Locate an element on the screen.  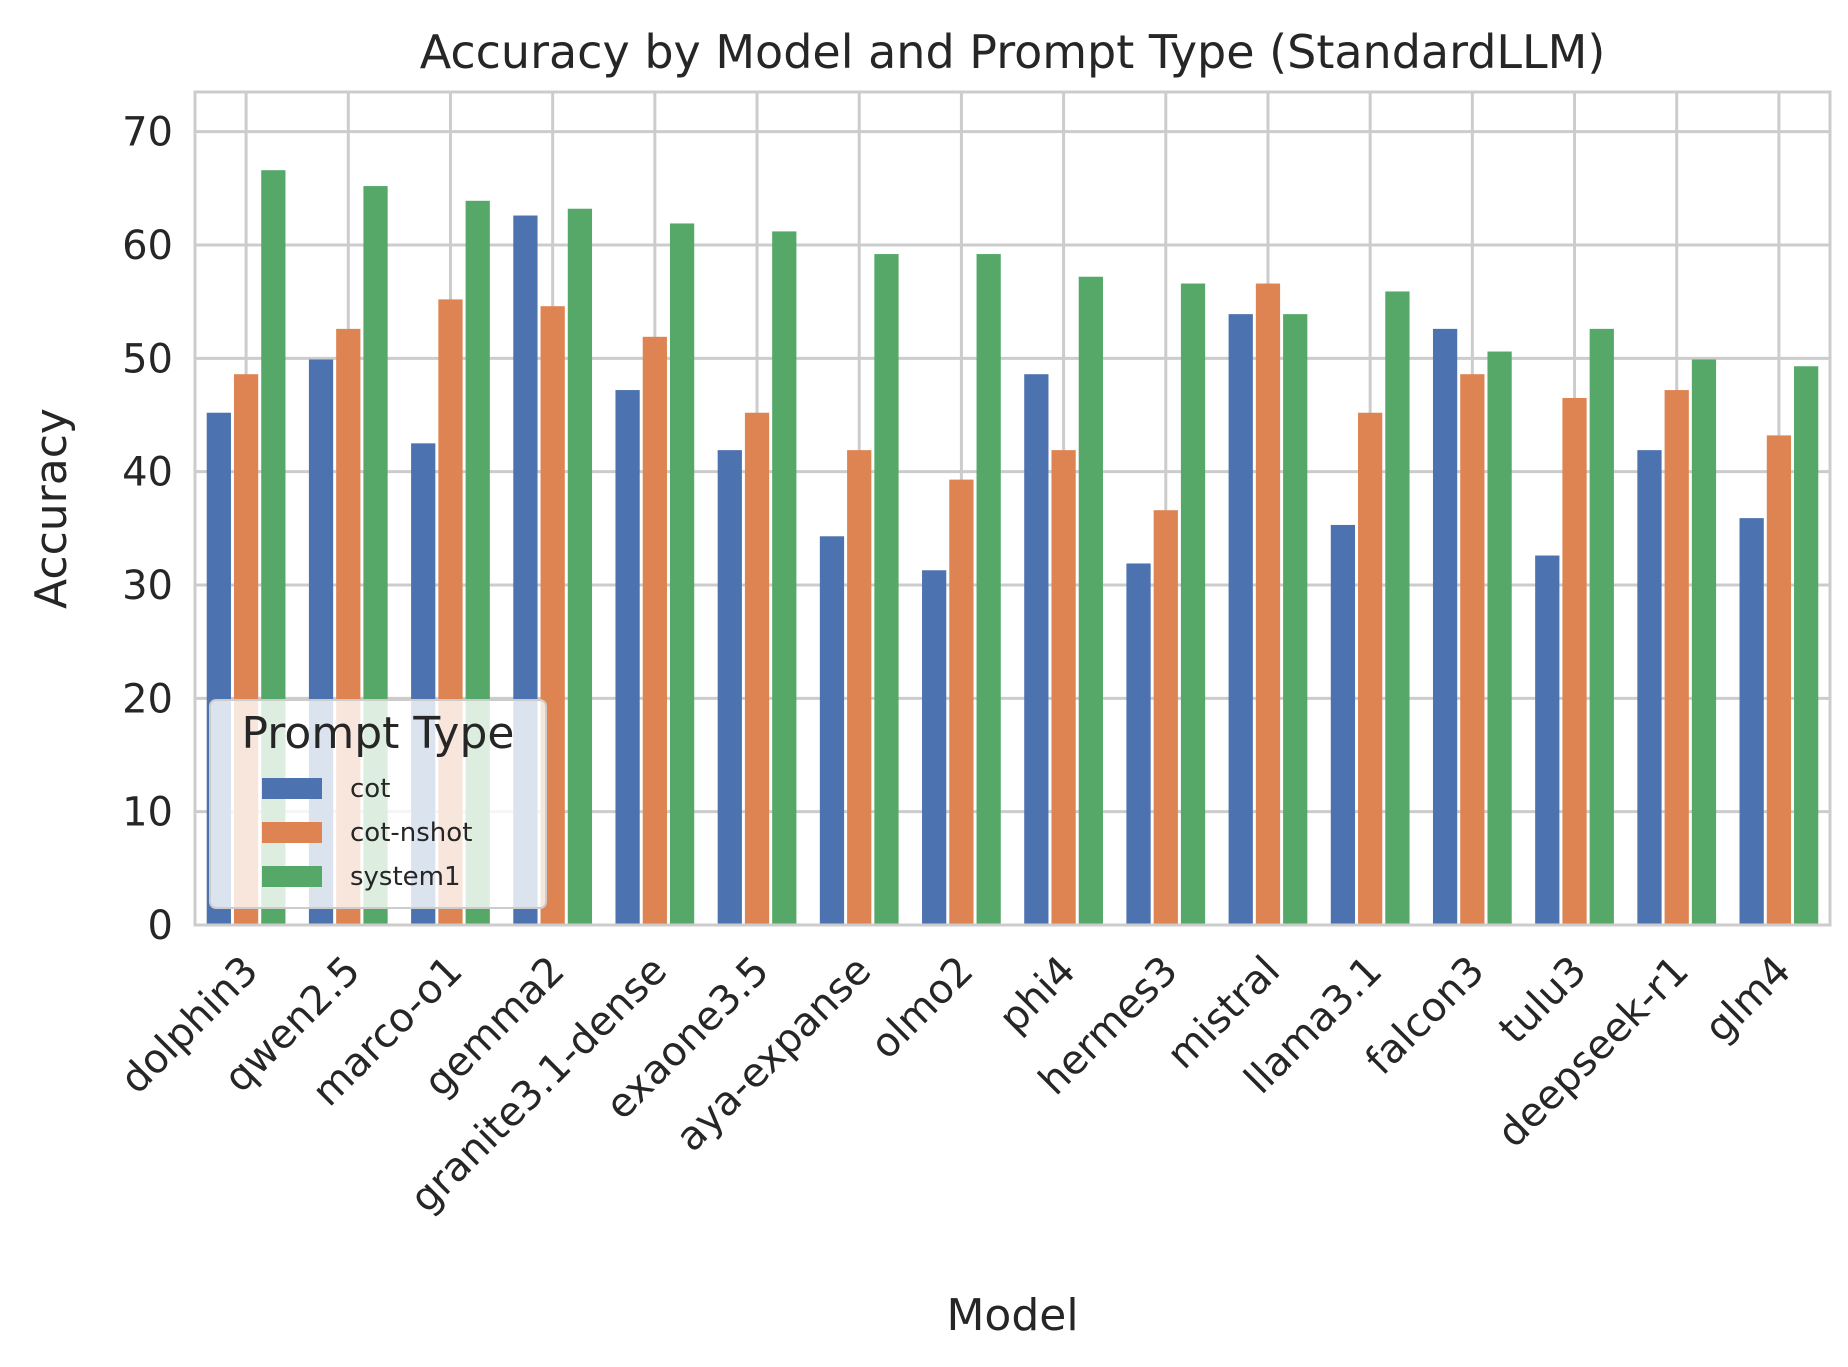
legend-label-cot: cot is located at coordinates (370, 789).